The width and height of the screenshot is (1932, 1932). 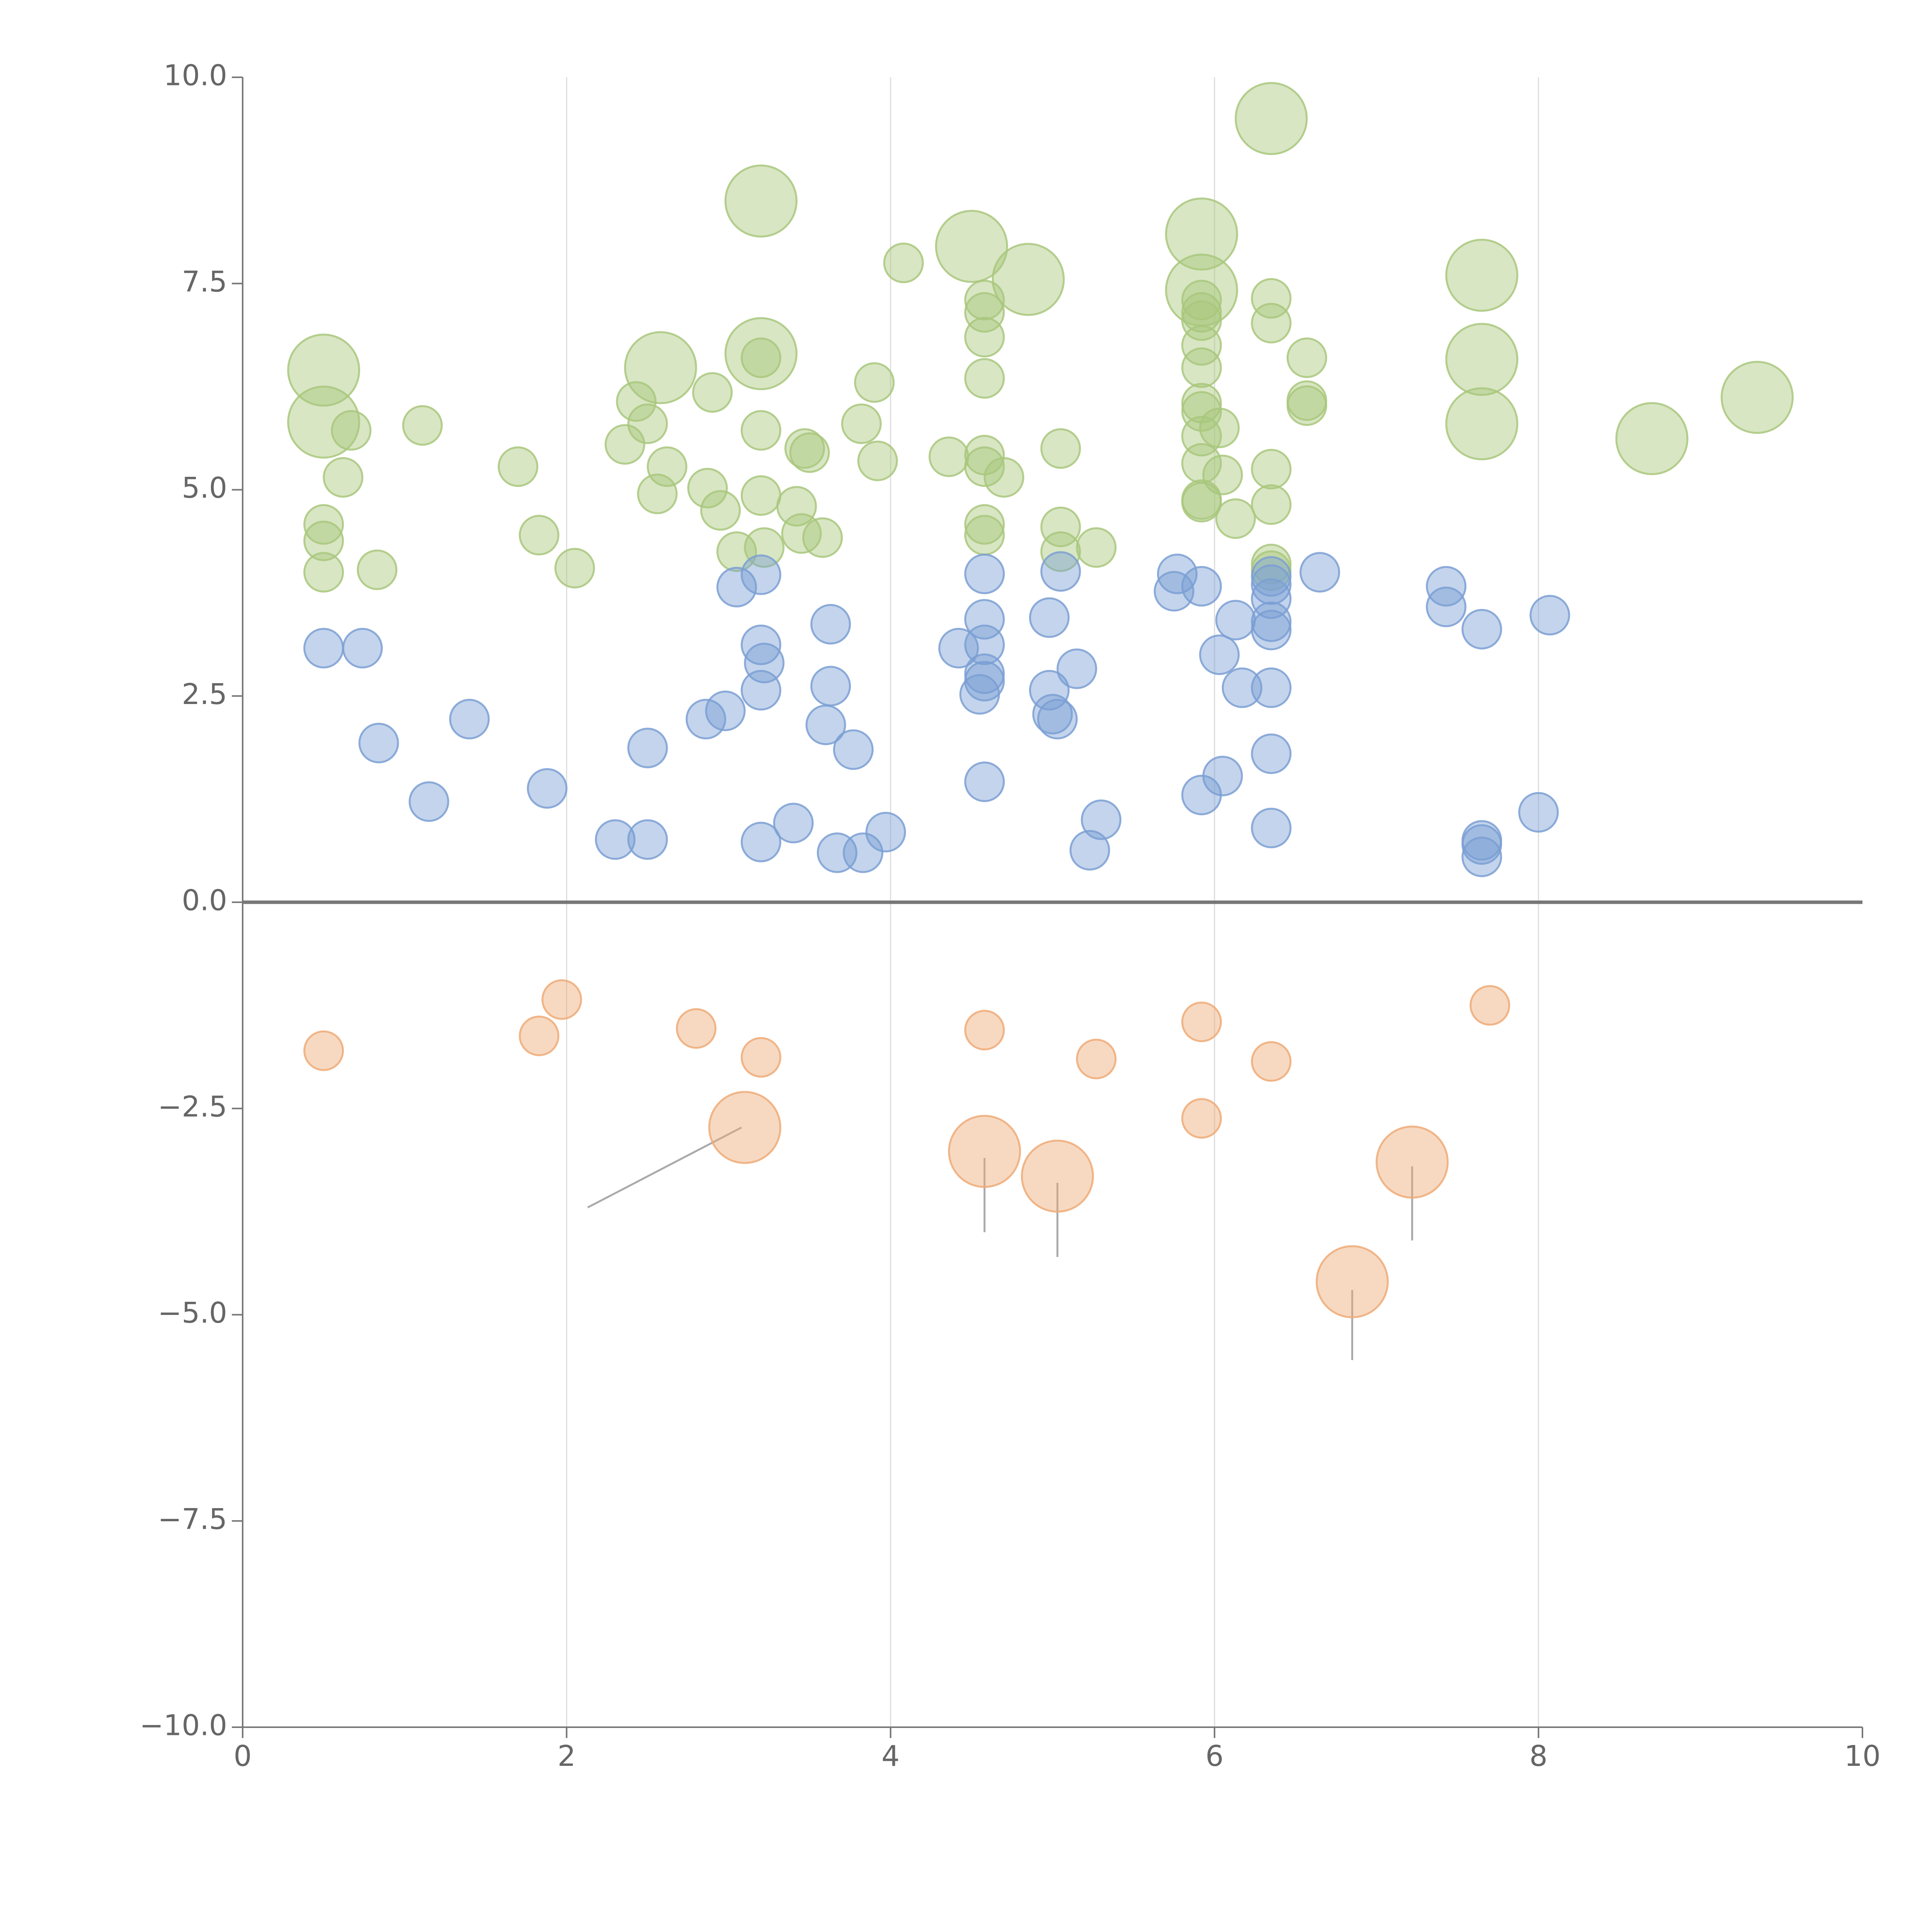 What do you see at coordinates (205, 282) in the screenshot?
I see `y-tick-label: 7.5` at bounding box center [205, 282].